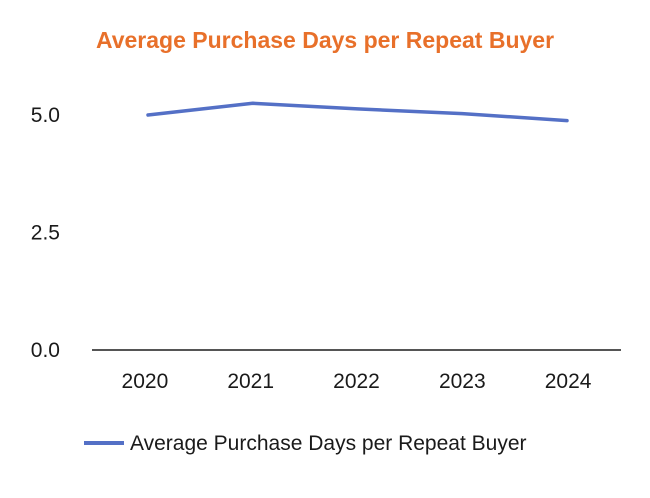 This screenshot has height=498, width=650. Describe the element at coordinates (45, 350) in the screenshot. I see `y-tick-label: 0.0` at that location.